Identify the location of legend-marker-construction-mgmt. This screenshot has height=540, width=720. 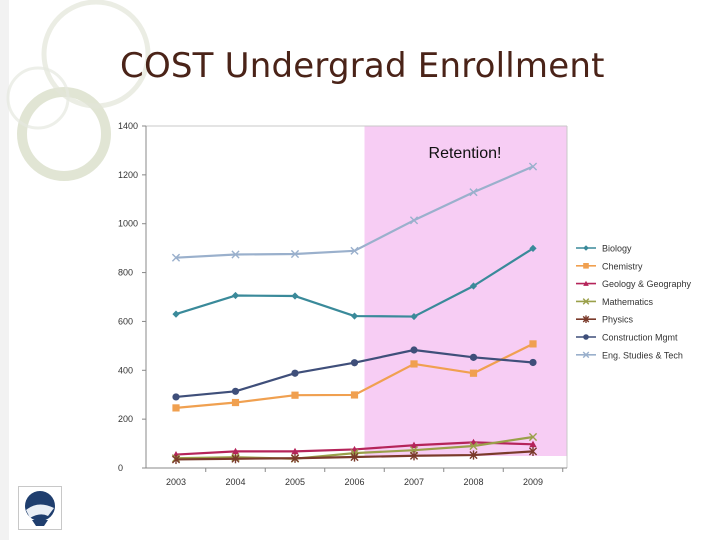
(586, 337).